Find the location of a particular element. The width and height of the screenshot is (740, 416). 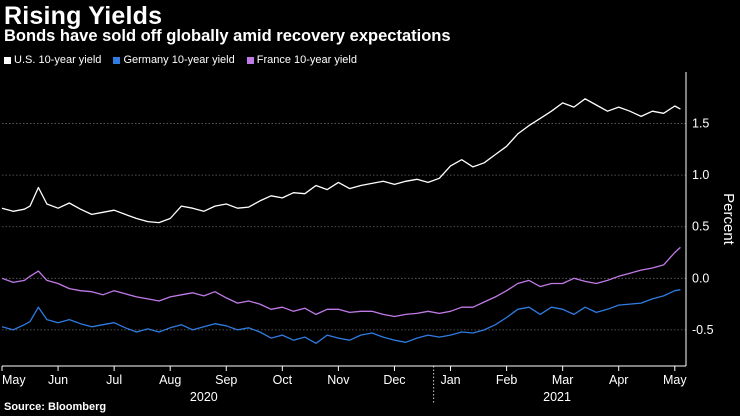

x-tick-label: Mar is located at coordinates (563, 380).